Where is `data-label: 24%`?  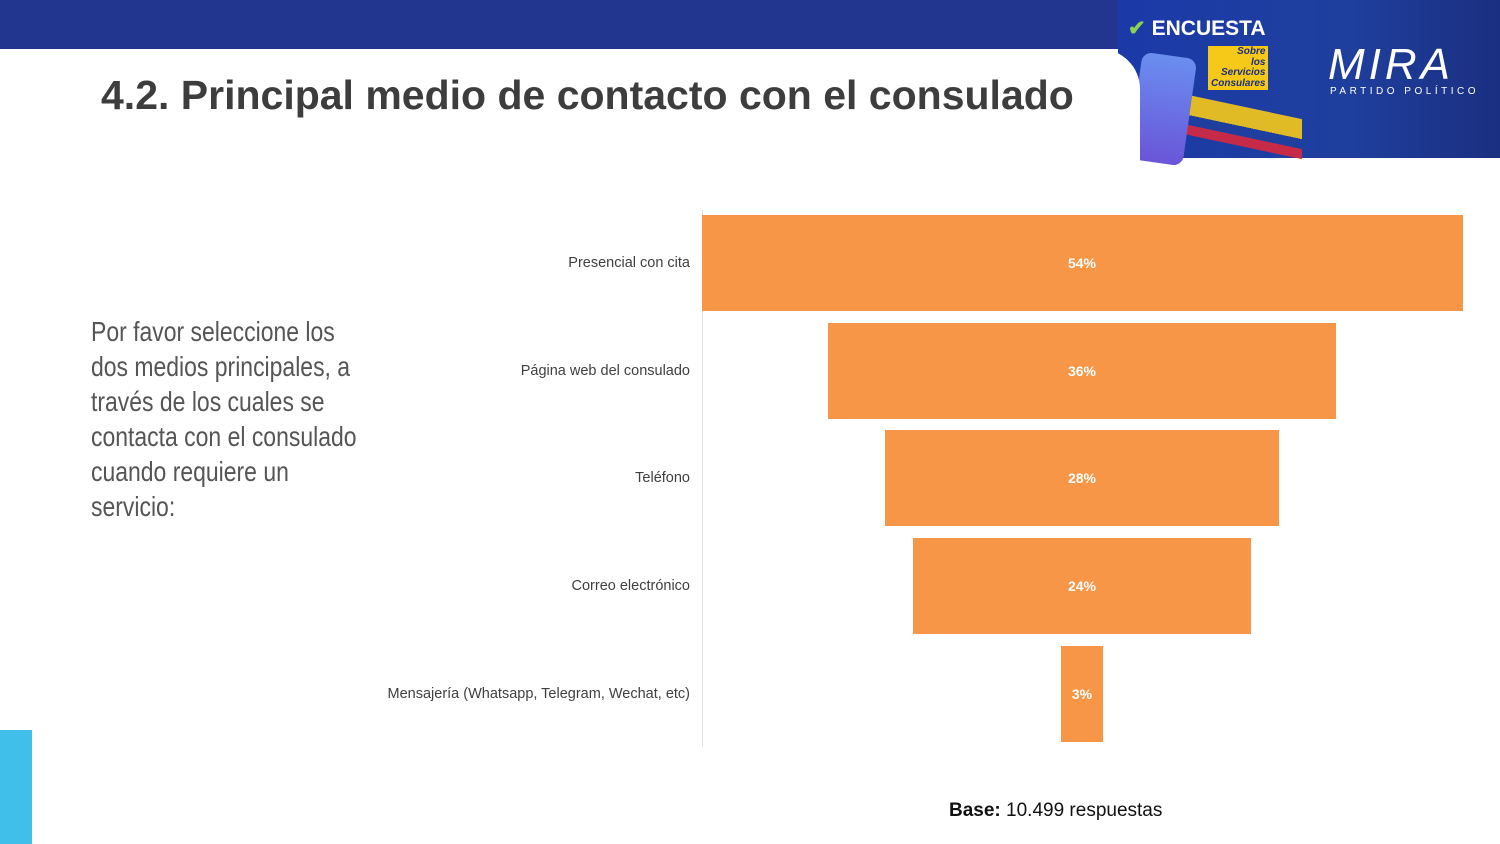 data-label: 24% is located at coordinates (1082, 586).